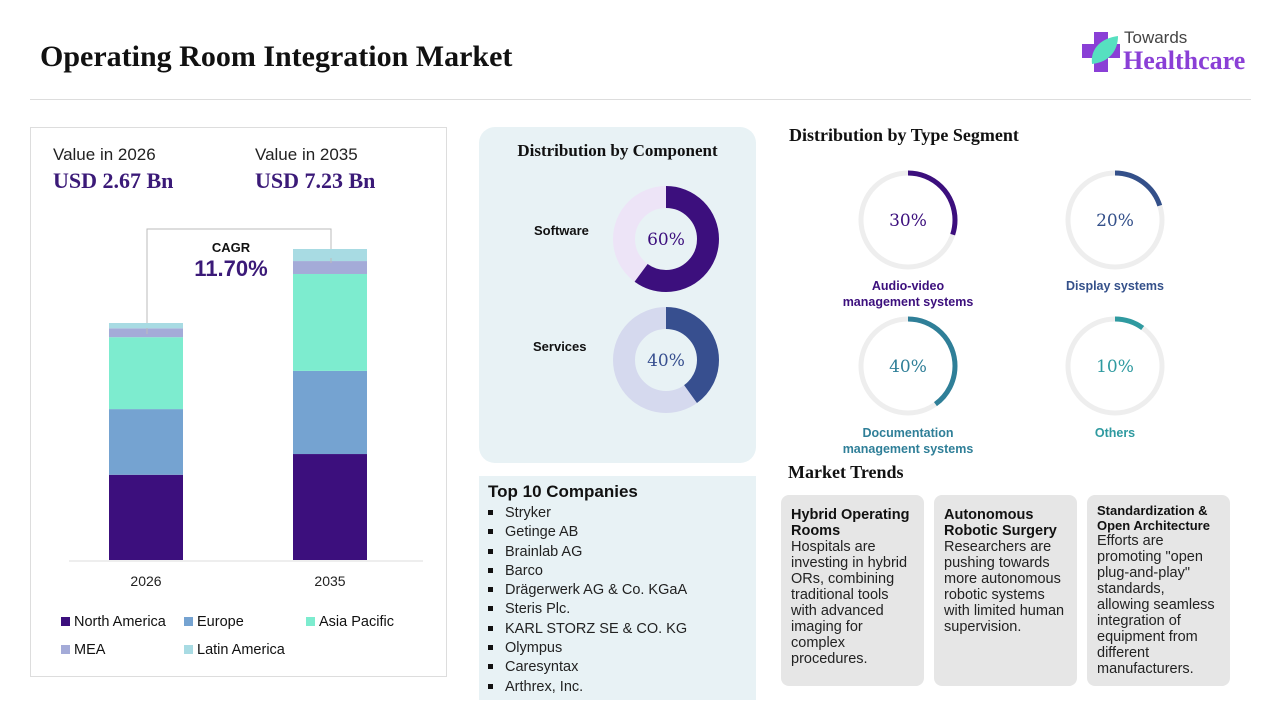 The image size is (1280, 720). What do you see at coordinates (904, 135) in the screenshot?
I see `type-segment-title: Distribution by Type Segment` at bounding box center [904, 135].